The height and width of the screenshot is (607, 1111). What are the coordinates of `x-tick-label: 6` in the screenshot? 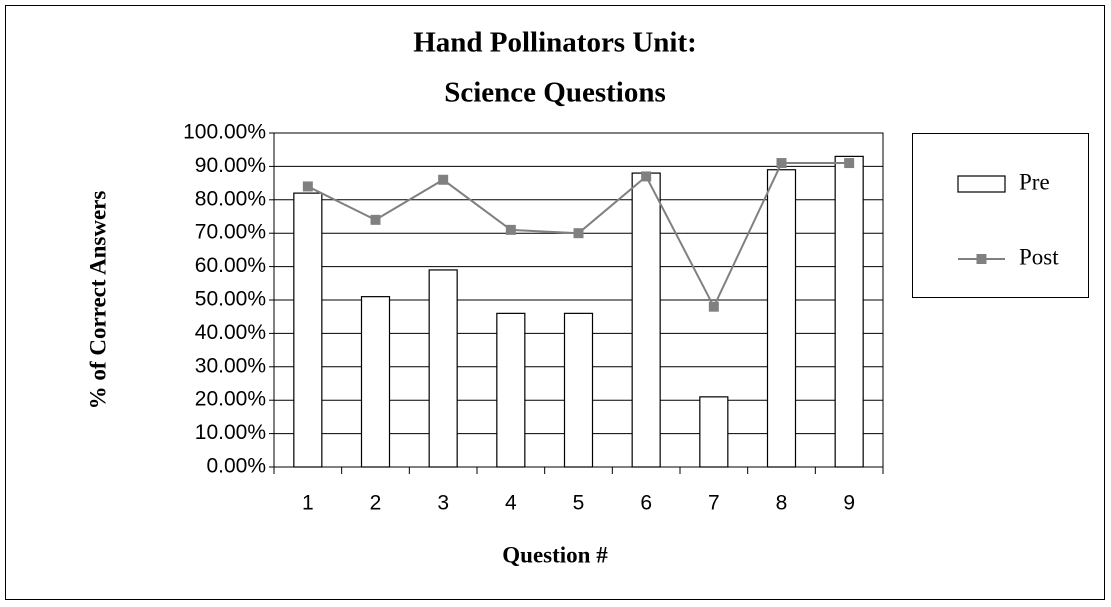 It's located at (646, 503).